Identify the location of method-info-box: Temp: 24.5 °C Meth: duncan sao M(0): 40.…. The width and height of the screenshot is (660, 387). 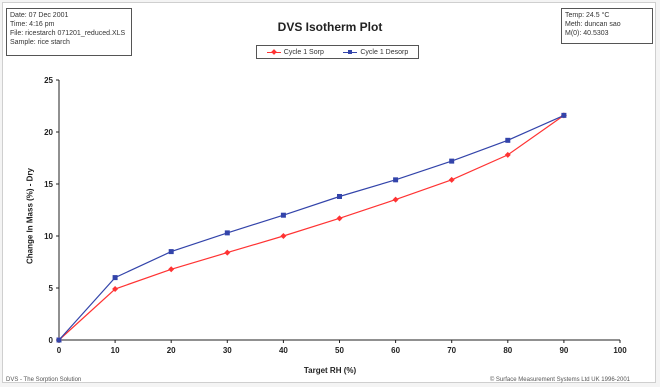
(607, 26).